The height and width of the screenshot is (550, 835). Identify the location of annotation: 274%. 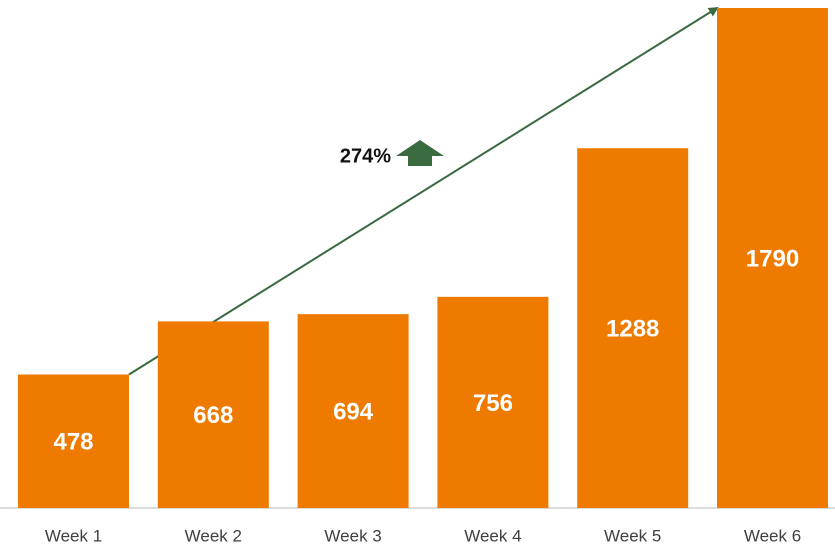
(365, 156).